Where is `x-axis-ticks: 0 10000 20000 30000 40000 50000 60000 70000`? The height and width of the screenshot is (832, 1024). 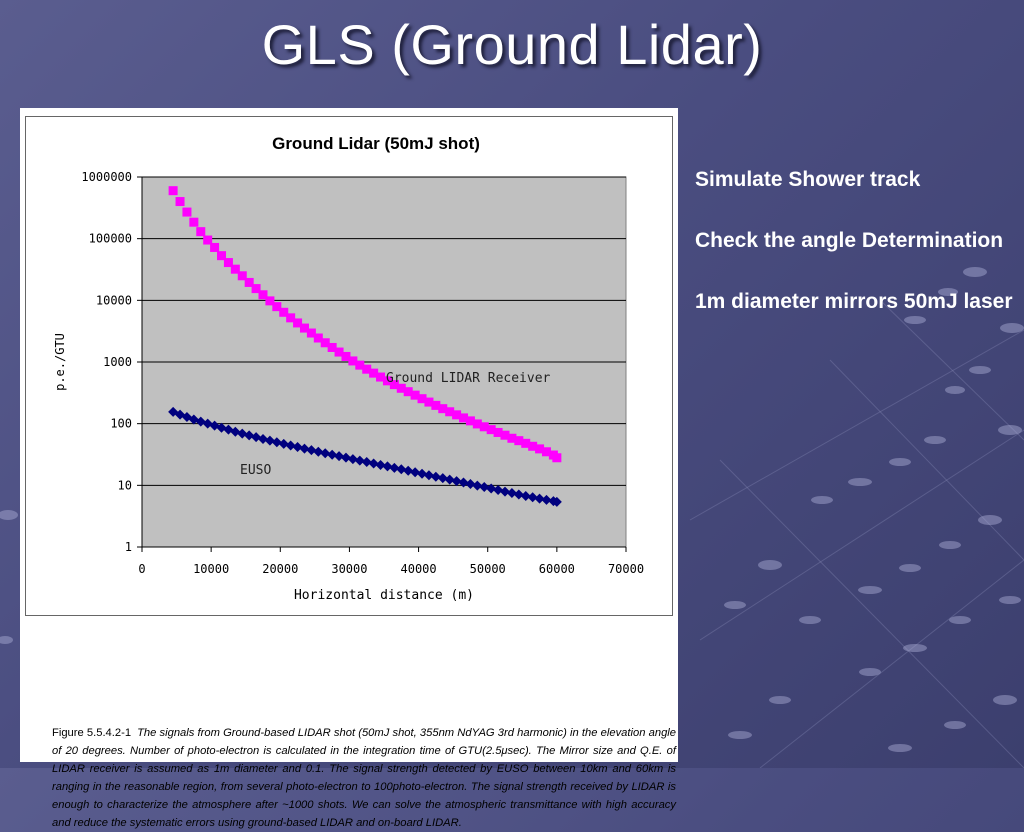
x-axis-ticks: 0 10000 20000 30000 40000 50000 60000 70000 is located at coordinates (391, 561).